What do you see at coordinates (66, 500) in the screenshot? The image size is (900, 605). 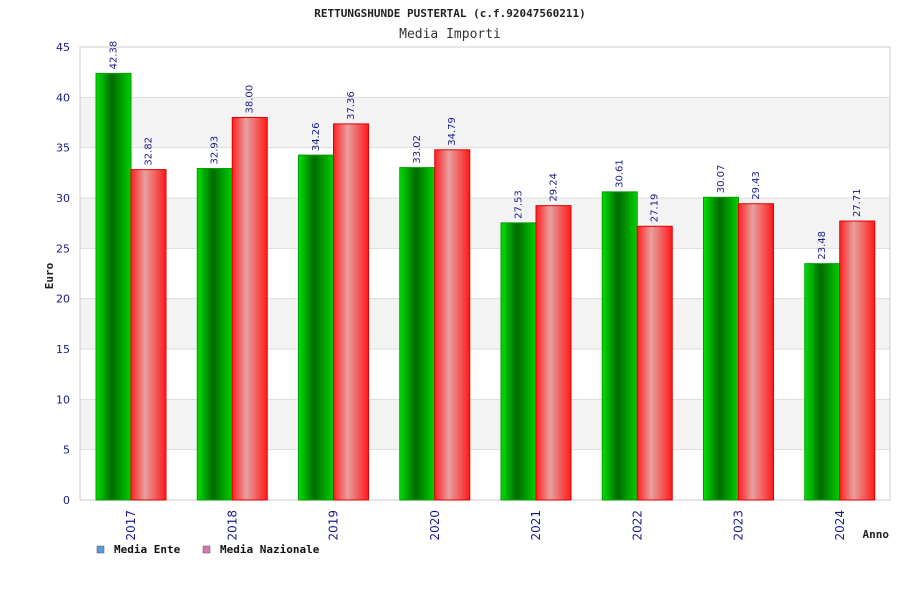 I see `y-tick-label: 0` at bounding box center [66, 500].